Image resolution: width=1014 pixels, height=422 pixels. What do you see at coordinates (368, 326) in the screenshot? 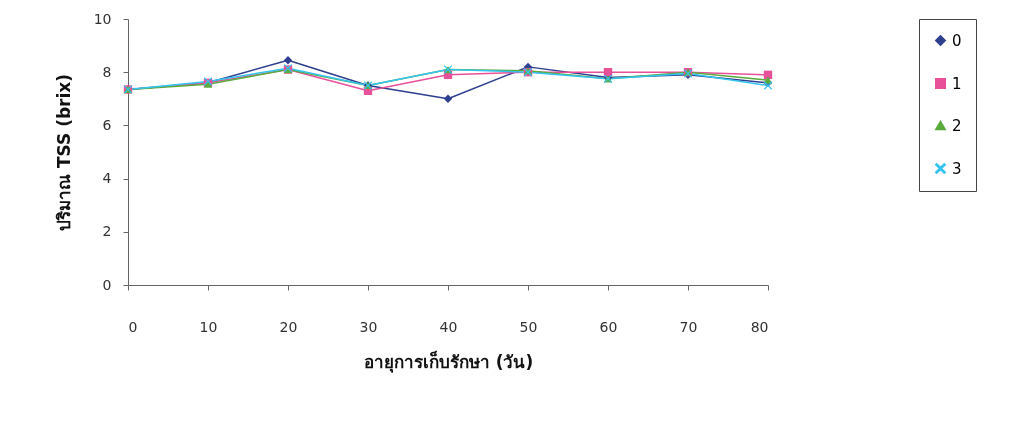
I see `x-tick-label: 30` at bounding box center [368, 326].